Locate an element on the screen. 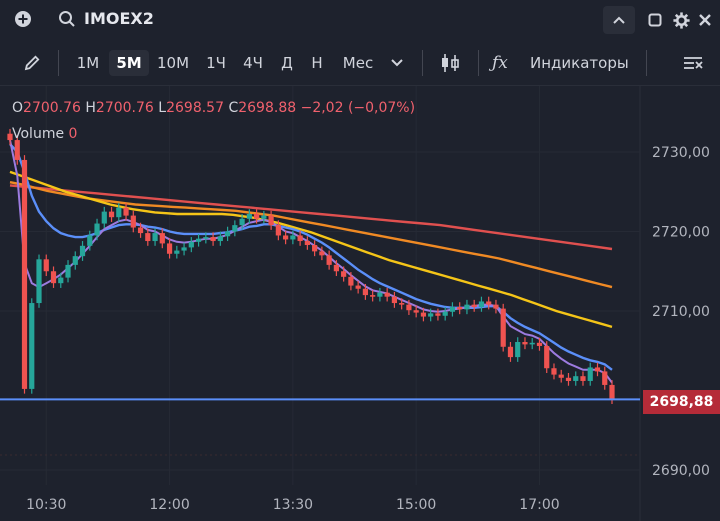 The height and width of the screenshot is (521, 720). timeframe-day: Д is located at coordinates (287, 63).